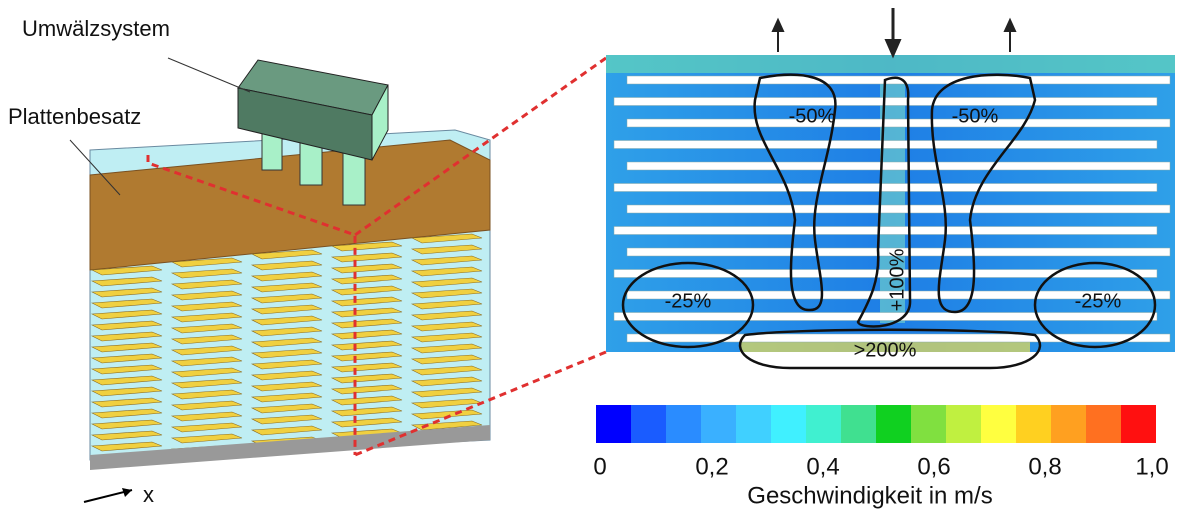  I want to click on arrow-head, so click(127, 492).